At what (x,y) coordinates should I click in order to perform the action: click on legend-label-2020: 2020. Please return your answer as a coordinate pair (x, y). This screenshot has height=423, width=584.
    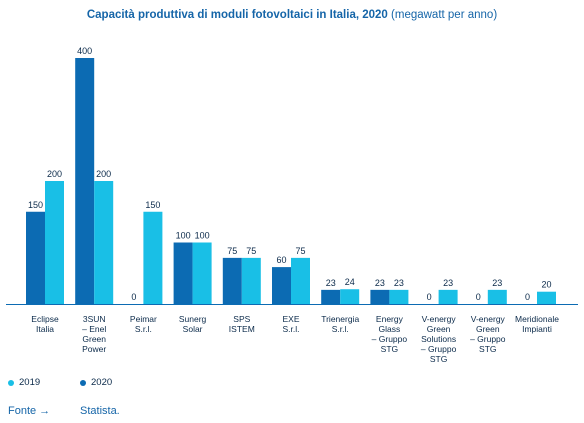
    Looking at the image, I should click on (102, 382).